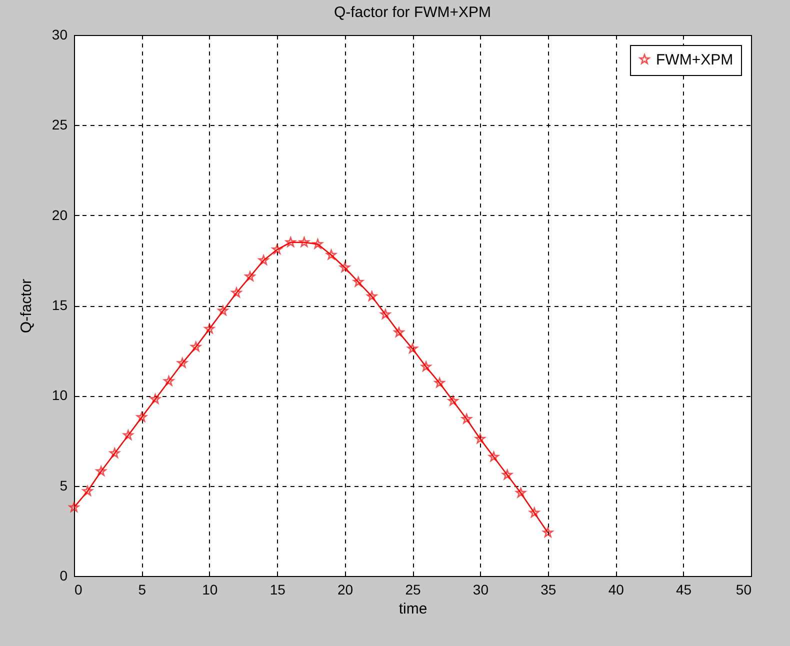 The height and width of the screenshot is (646, 790). I want to click on x-tick-label: 20, so click(346, 590).